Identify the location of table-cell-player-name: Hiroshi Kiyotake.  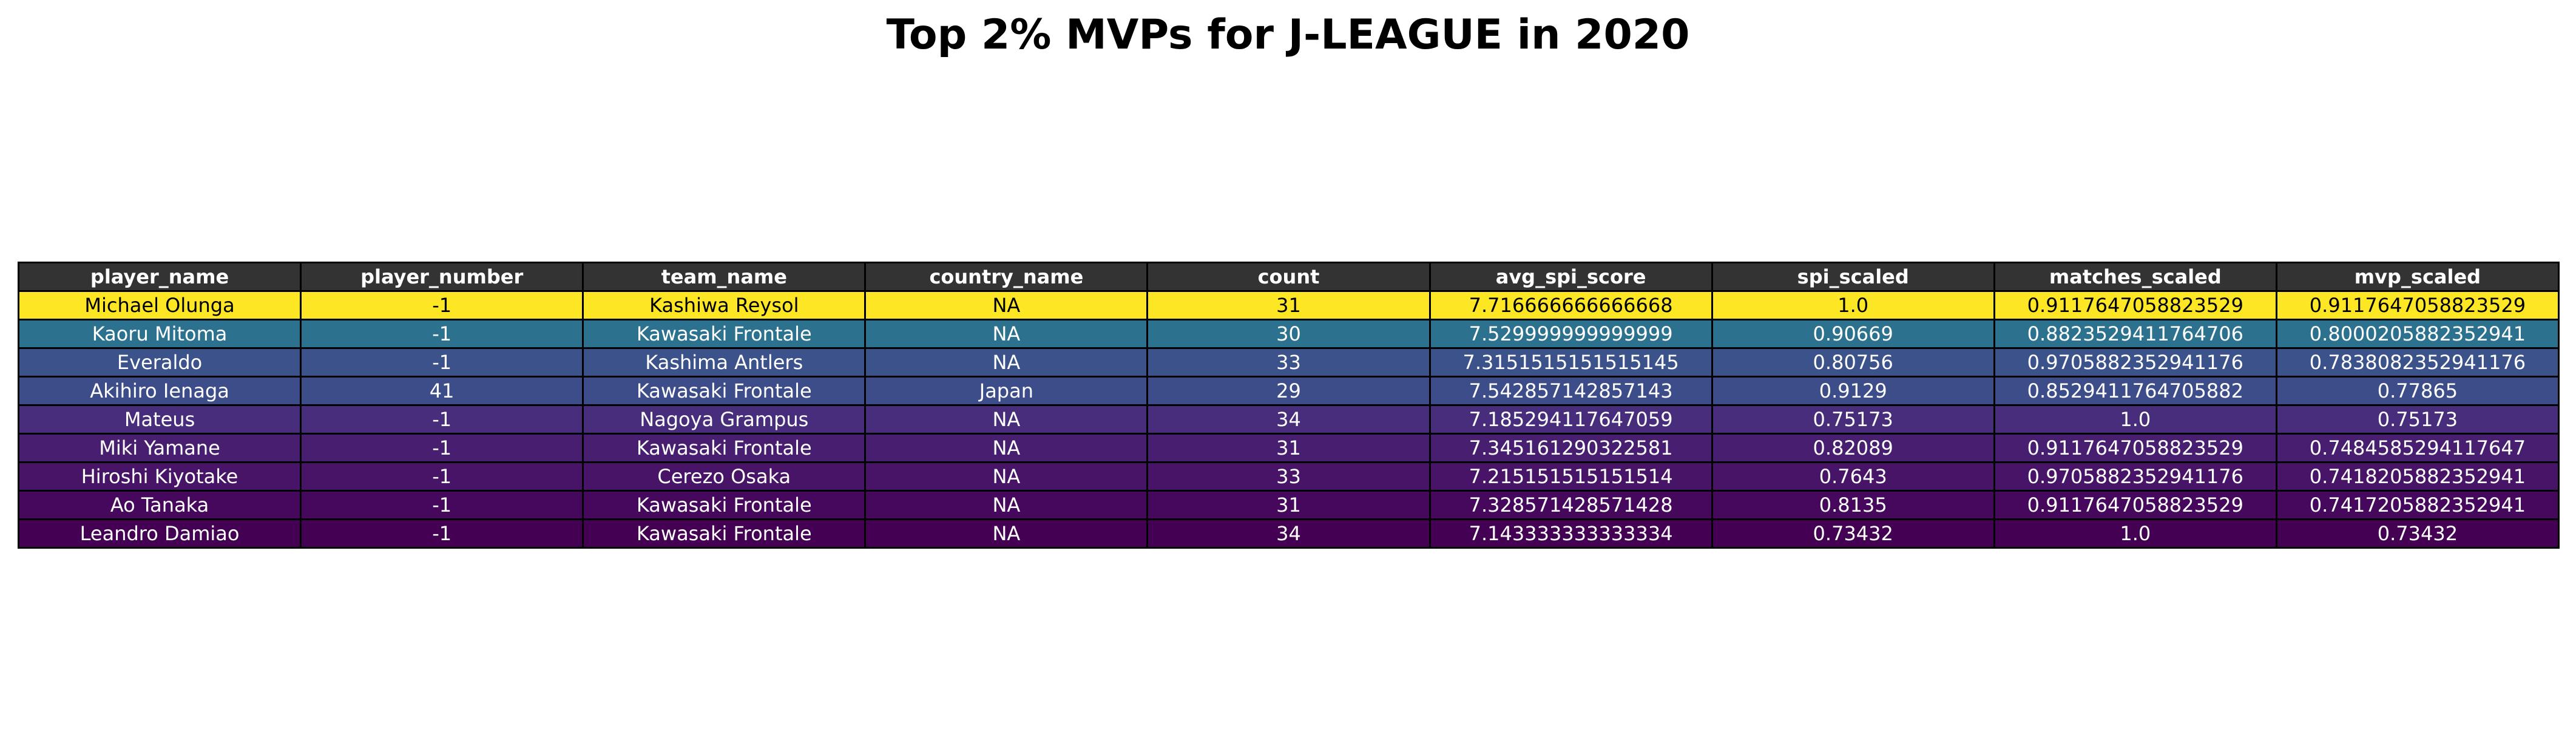
(159, 476).